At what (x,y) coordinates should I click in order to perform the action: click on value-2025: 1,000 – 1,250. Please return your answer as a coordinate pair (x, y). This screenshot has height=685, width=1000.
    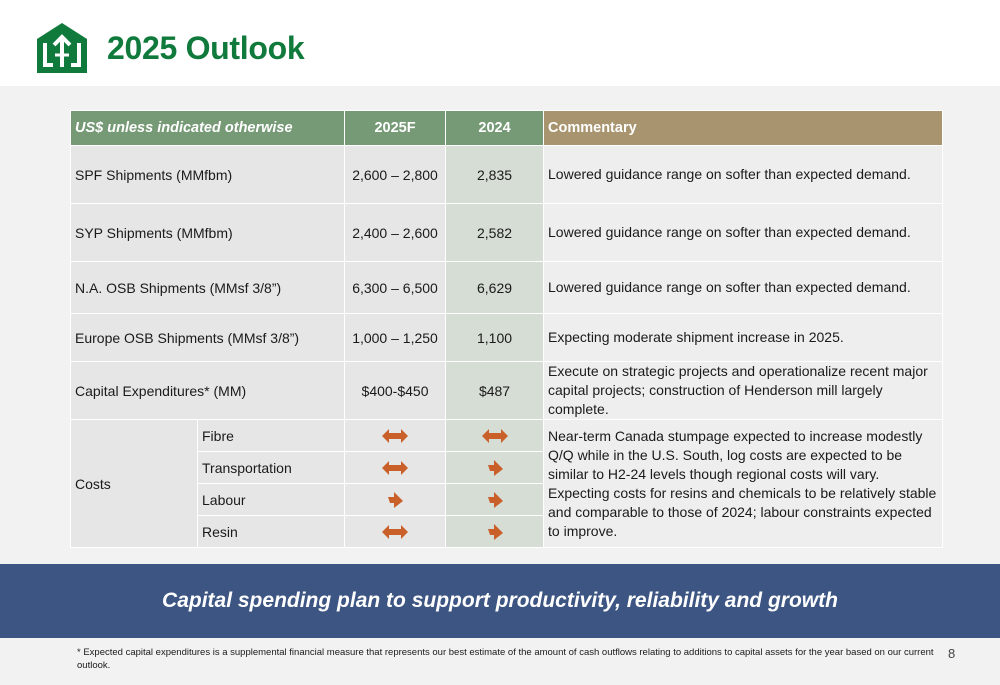
    Looking at the image, I should click on (395, 337).